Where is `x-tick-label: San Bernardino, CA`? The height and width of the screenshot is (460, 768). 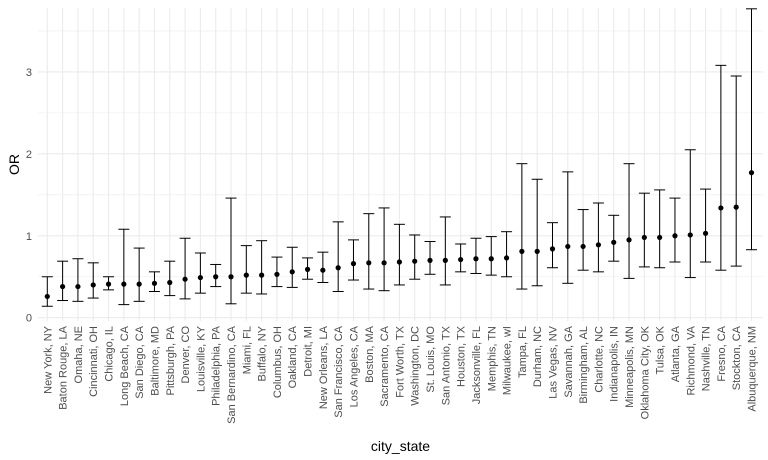
x-tick-label: San Bernardino, CA is located at coordinates (232, 374).